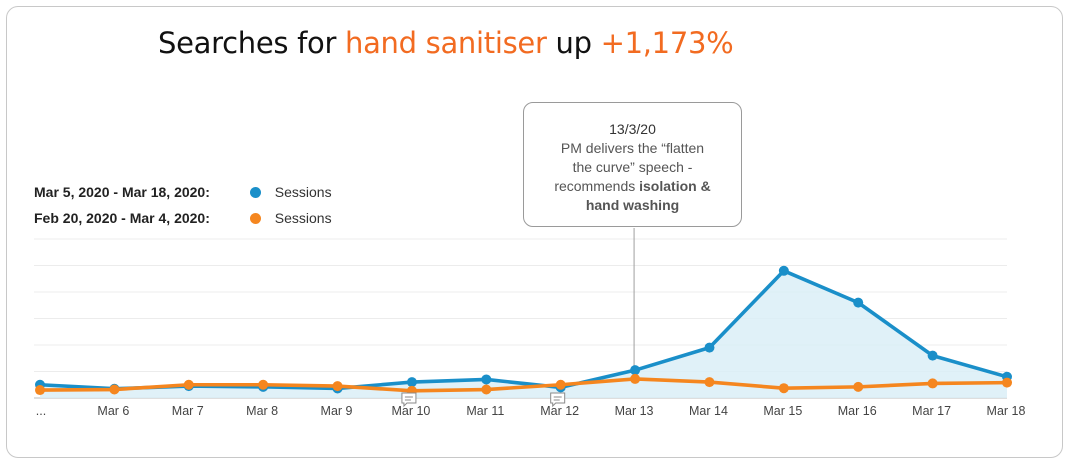  Describe the element at coordinates (113, 411) in the screenshot. I see `x-tick-label: Mar 6` at that location.